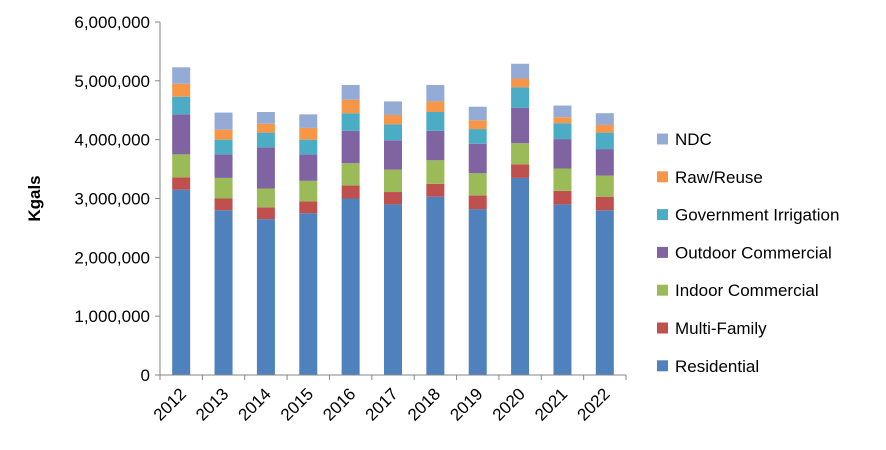 The width and height of the screenshot is (886, 450). I want to click on x-tick-label: 2019, so click(466, 404).